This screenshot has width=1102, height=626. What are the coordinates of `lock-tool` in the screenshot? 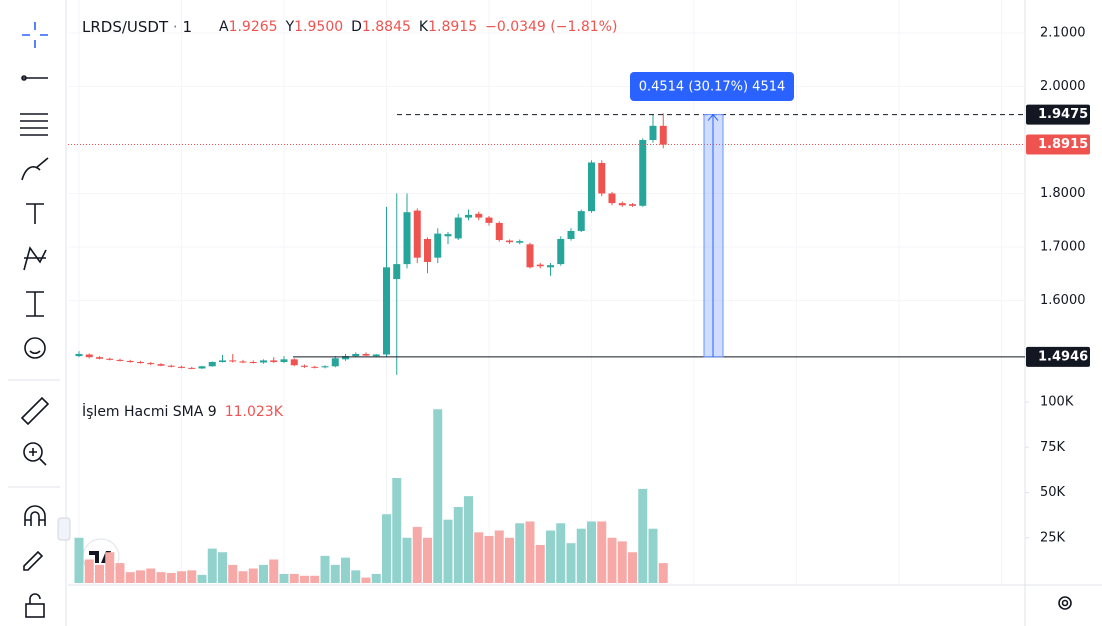 It's located at (35, 605).